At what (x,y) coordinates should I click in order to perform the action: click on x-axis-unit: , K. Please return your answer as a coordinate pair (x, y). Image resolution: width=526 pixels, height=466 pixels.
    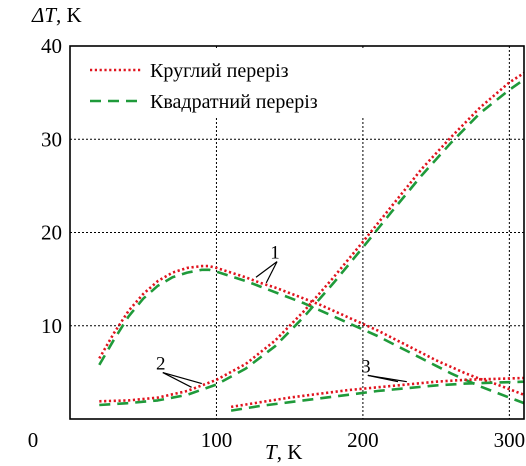
    Looking at the image, I should click on (290, 452).